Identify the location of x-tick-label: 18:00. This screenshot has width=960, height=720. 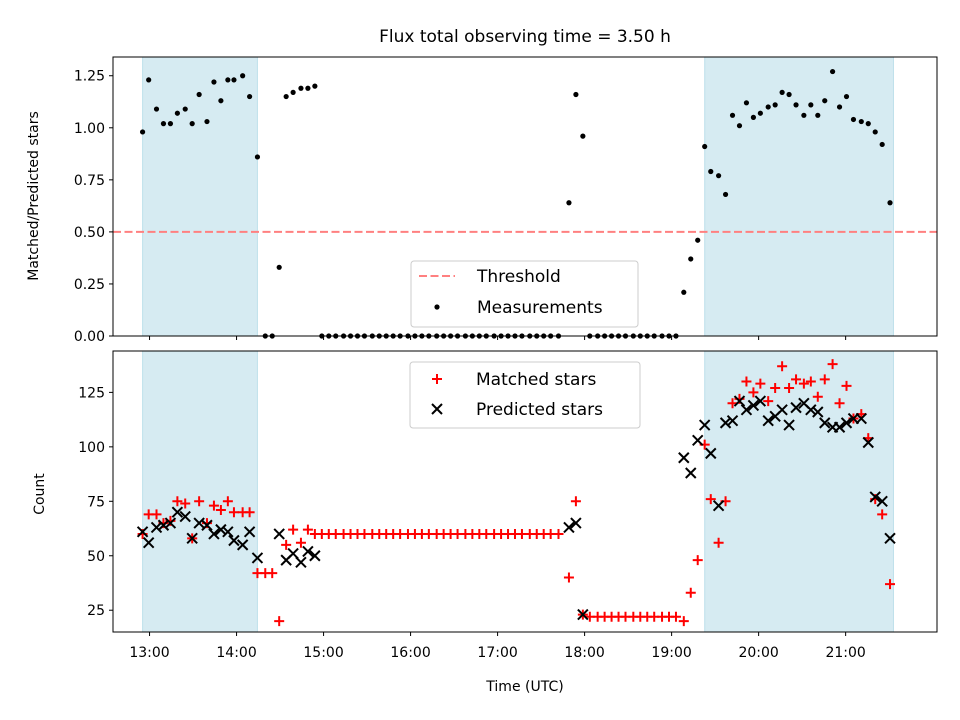
(584, 653).